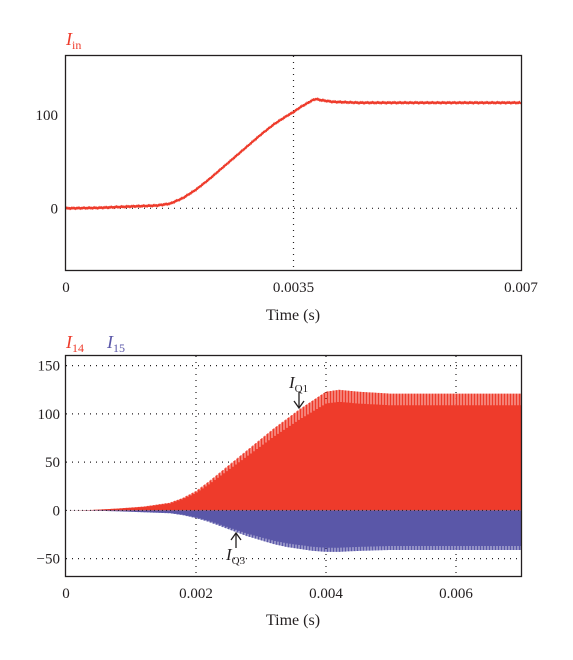  What do you see at coordinates (196, 594) in the screenshot?
I see `bottom-x-tick-label: 0.002` at bounding box center [196, 594].